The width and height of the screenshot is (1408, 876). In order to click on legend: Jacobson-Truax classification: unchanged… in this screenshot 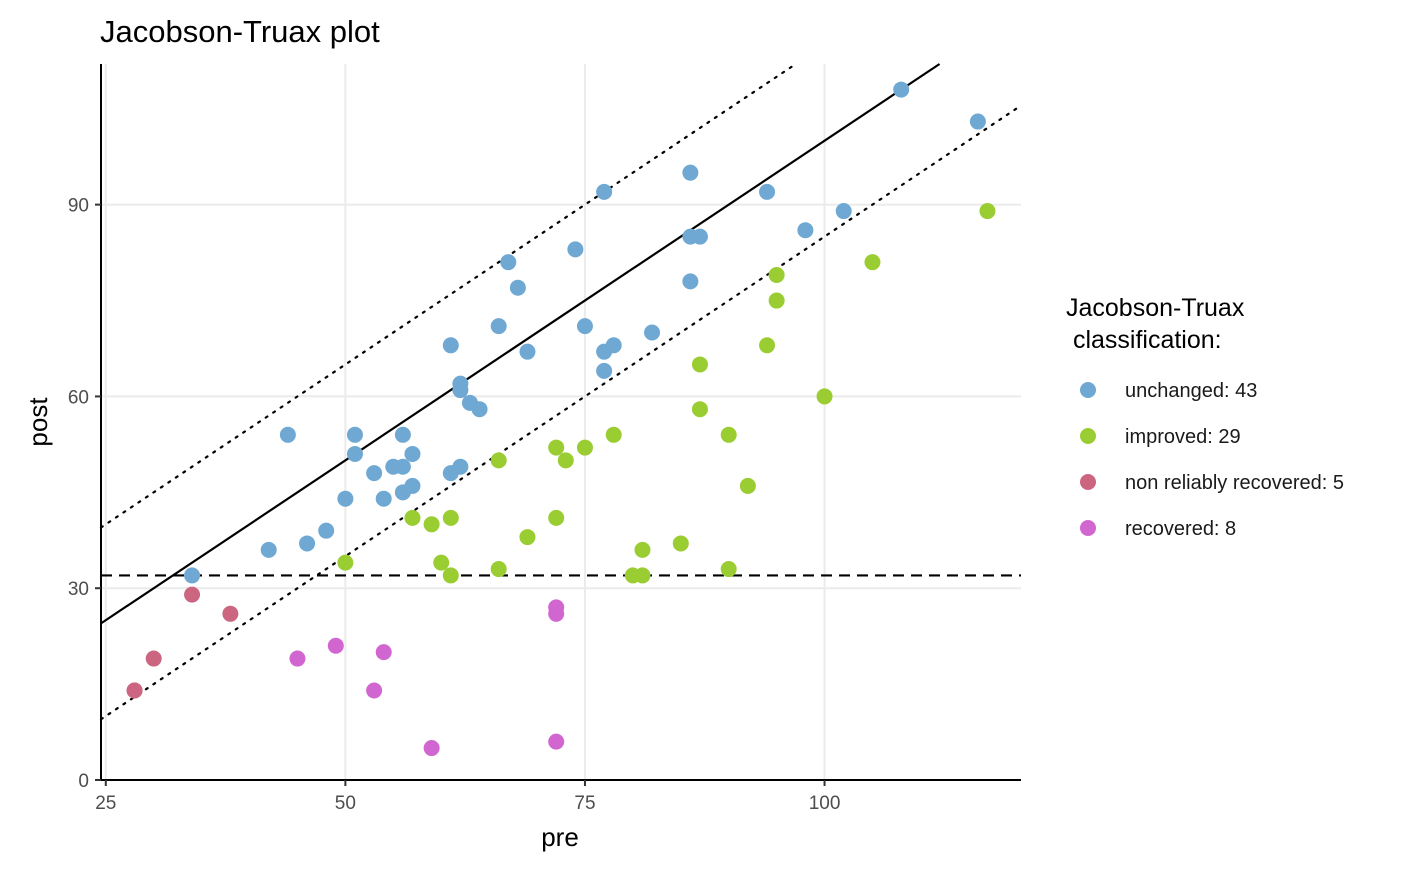, I will do `click(1205, 417)`.